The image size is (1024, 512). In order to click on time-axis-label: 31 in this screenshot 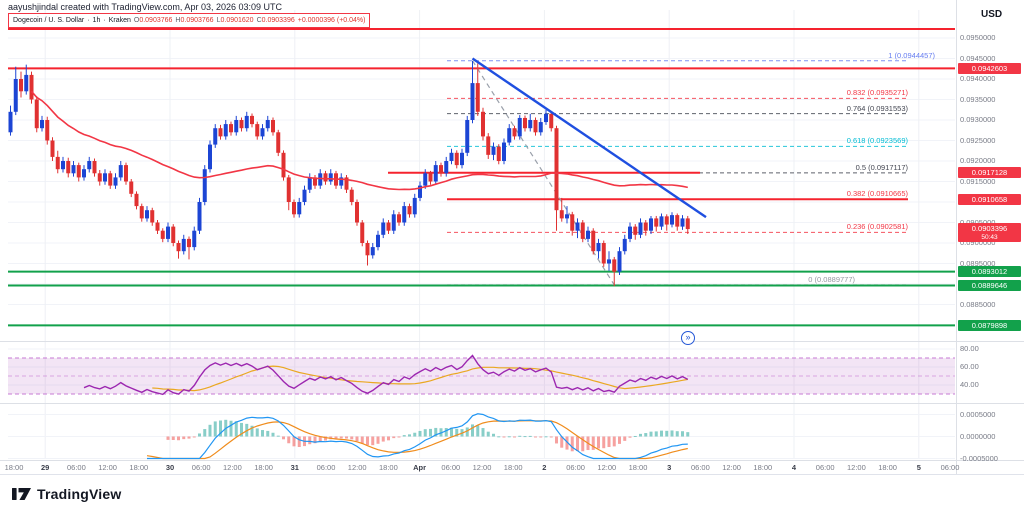, I will do `click(294, 467)`.